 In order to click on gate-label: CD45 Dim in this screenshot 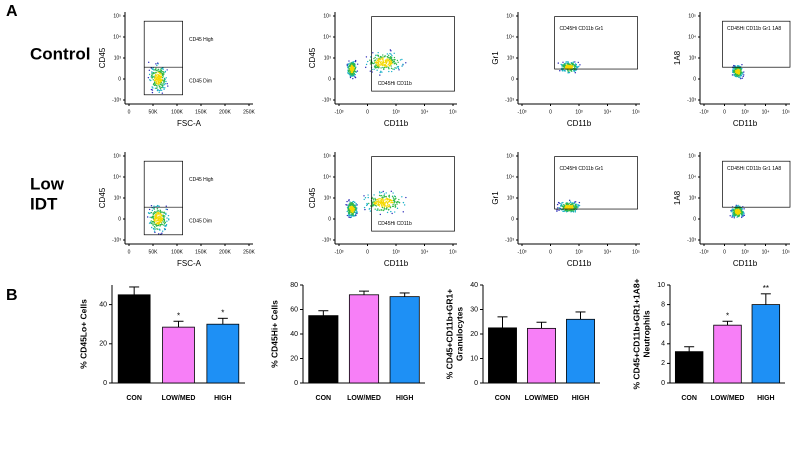, I will do `click(200, 81)`.